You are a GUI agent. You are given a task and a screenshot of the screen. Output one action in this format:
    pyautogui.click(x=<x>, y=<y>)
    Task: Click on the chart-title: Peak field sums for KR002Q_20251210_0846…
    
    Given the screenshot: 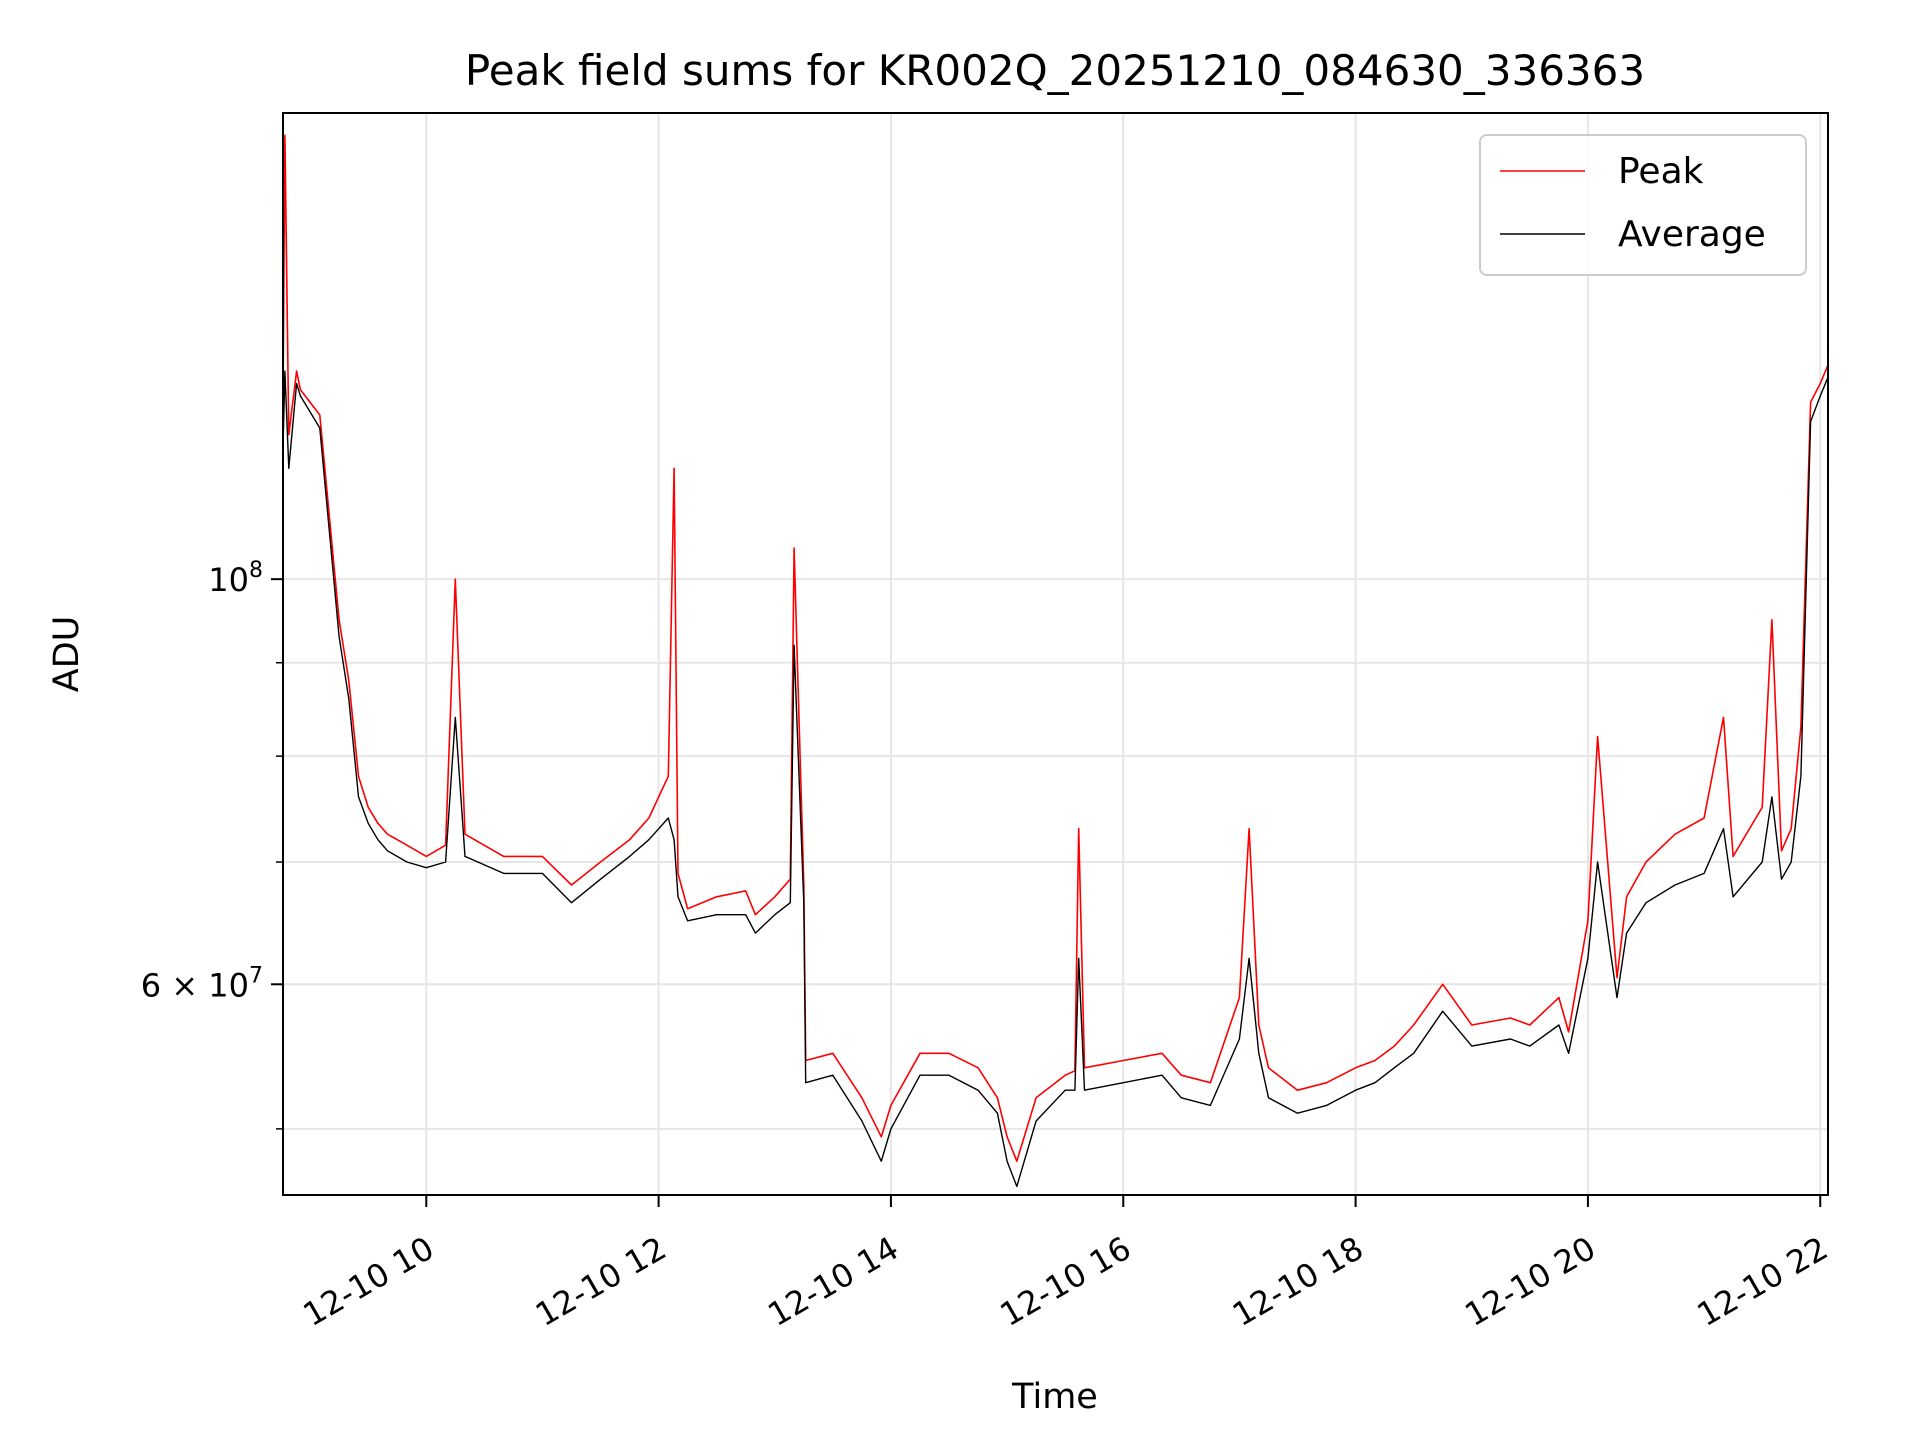 What is the action you would take?
    pyautogui.click(x=1055, y=70)
    